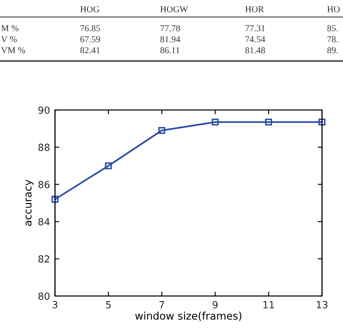 The width and height of the screenshot is (343, 329). I want to click on y-tick-label: 82, so click(44, 259).